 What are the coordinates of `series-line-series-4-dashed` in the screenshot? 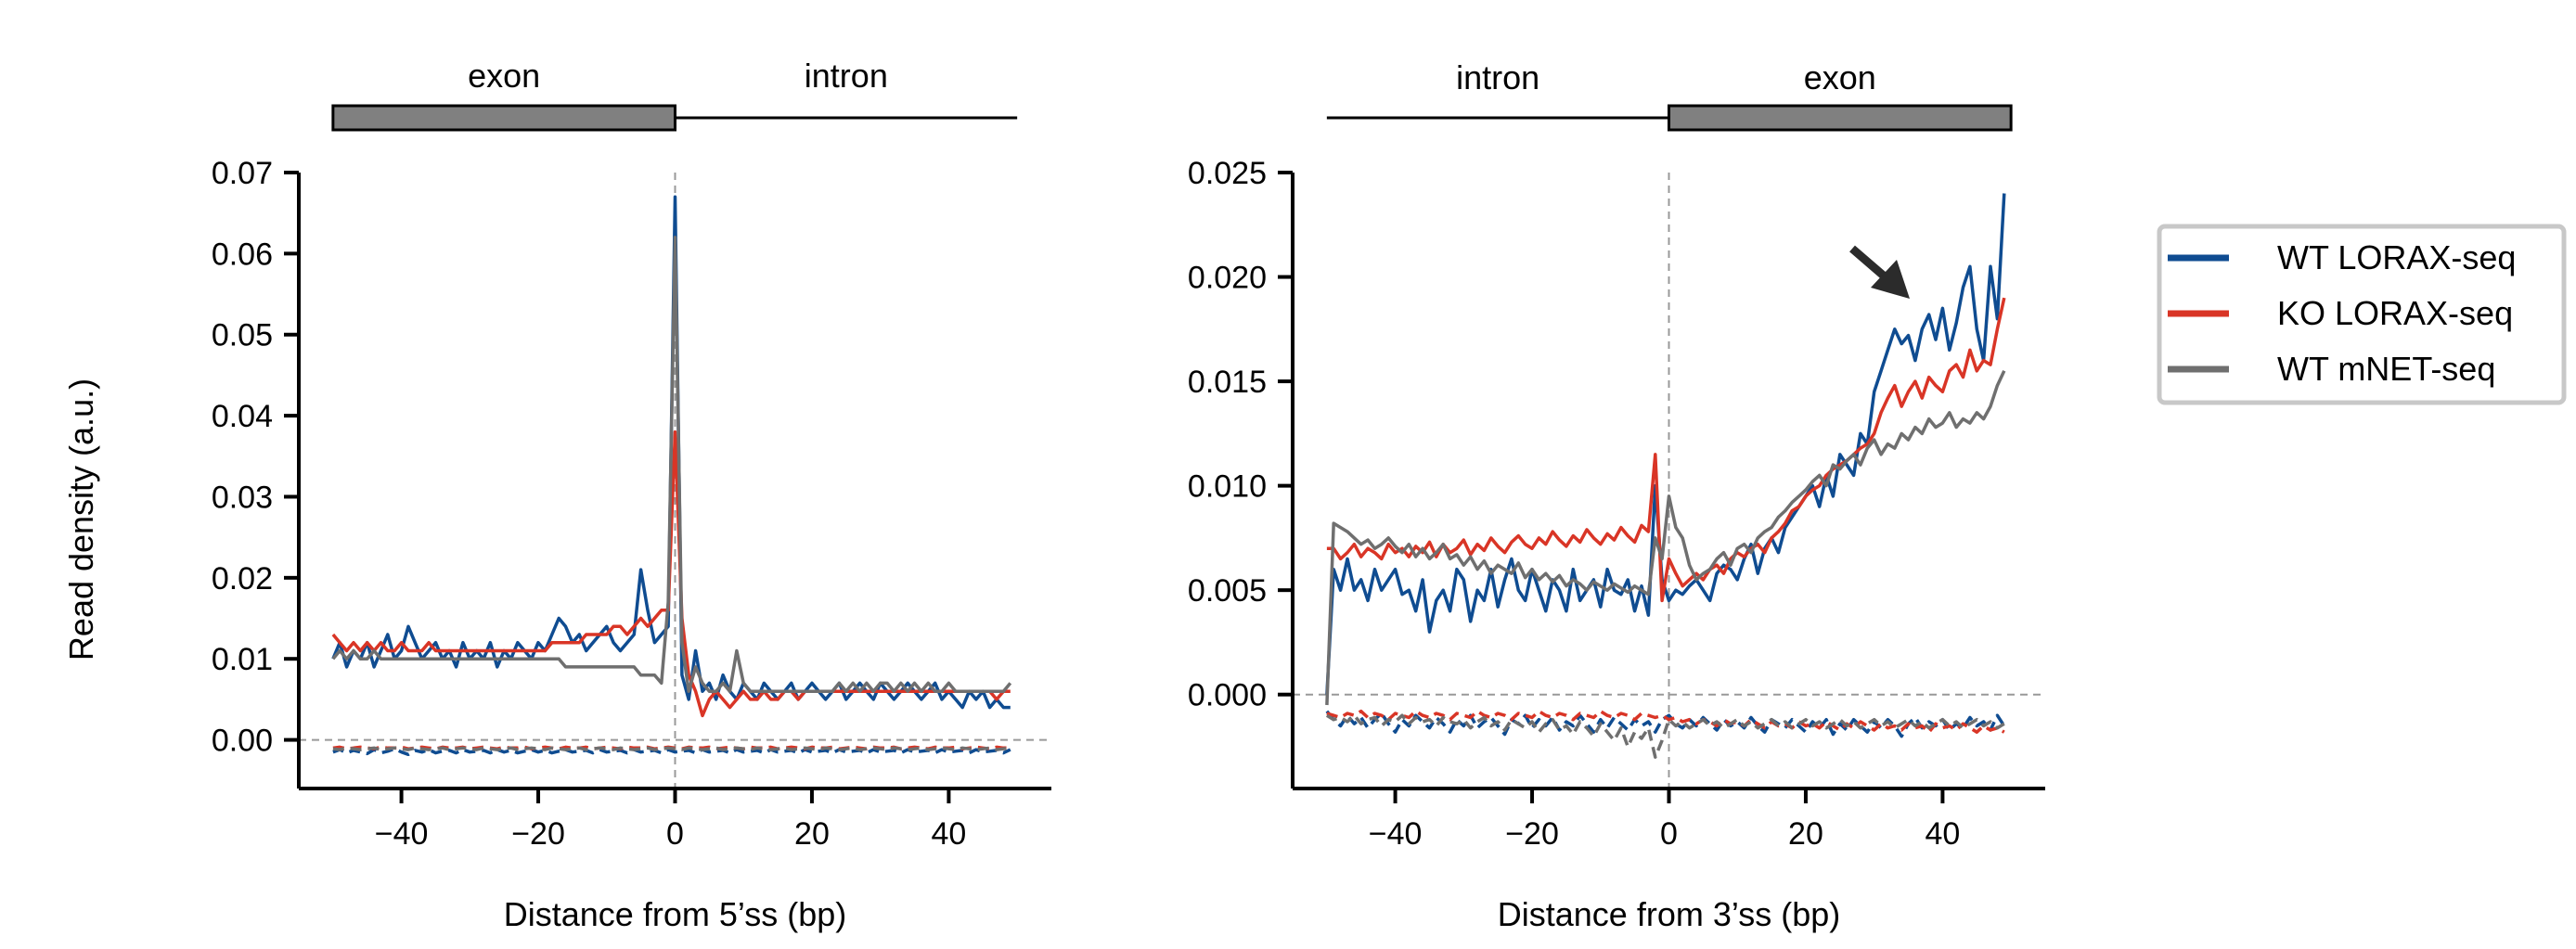 It's located at (1665, 721).